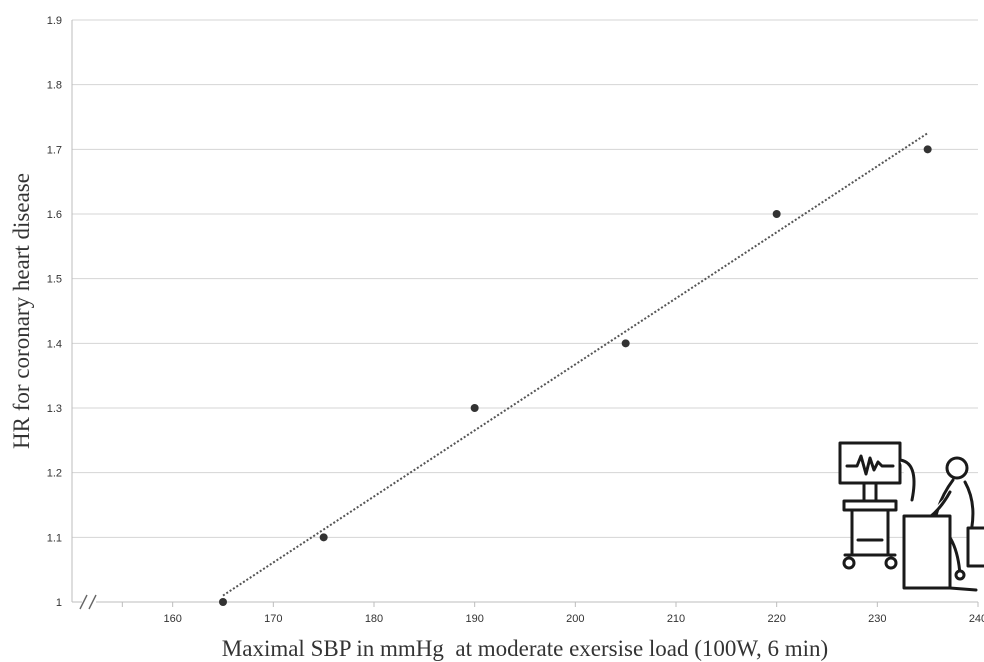 This screenshot has height=662, width=984. Describe the element at coordinates (870, 465) in the screenshot. I see `ecg-wave-icon` at that location.